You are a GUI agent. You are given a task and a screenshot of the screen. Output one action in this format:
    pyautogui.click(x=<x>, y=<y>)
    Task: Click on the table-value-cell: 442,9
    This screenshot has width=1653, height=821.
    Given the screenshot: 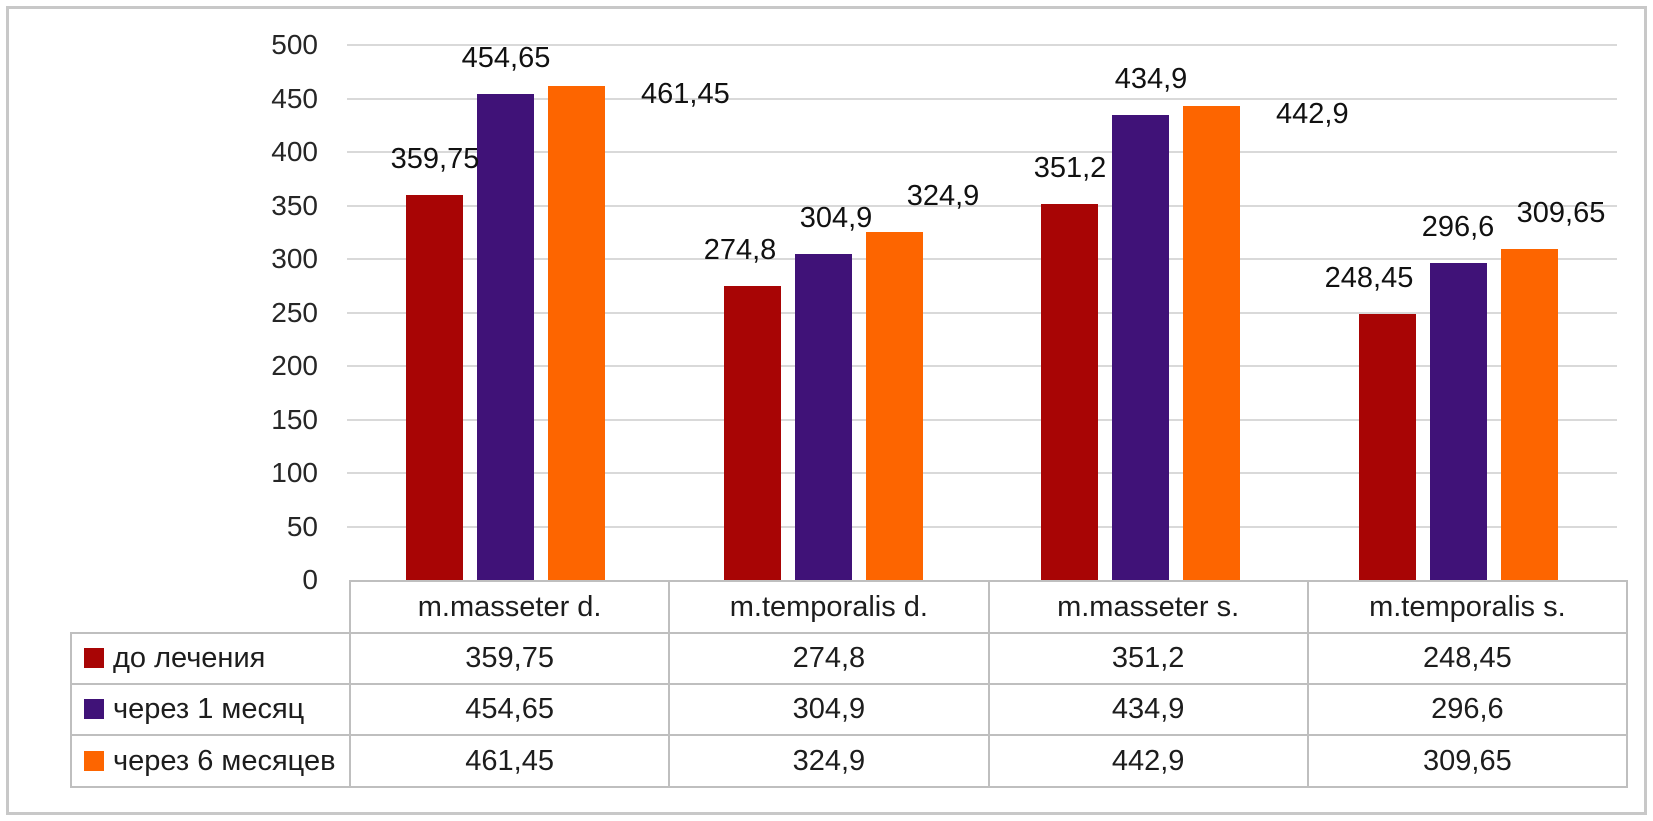 What is the action you would take?
    pyautogui.click(x=1148, y=761)
    